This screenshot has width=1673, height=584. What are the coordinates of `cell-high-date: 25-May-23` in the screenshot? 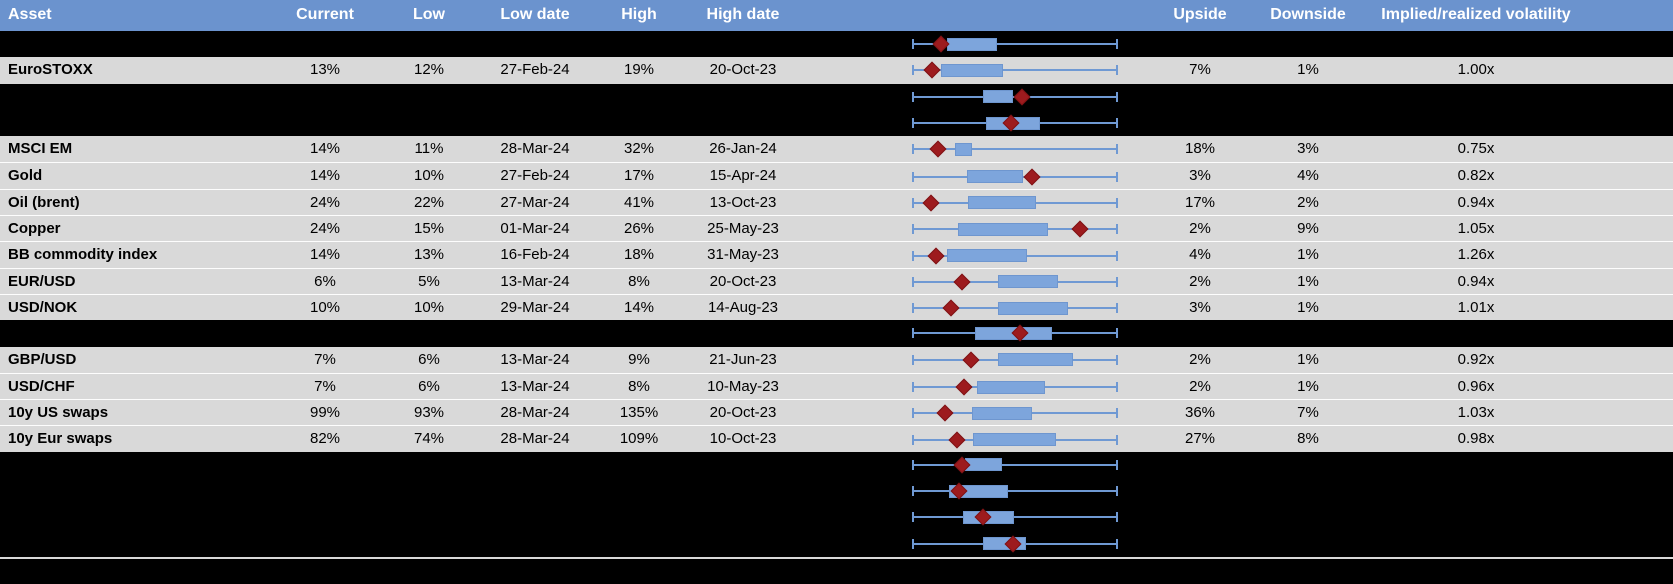 It's located at (743, 229).